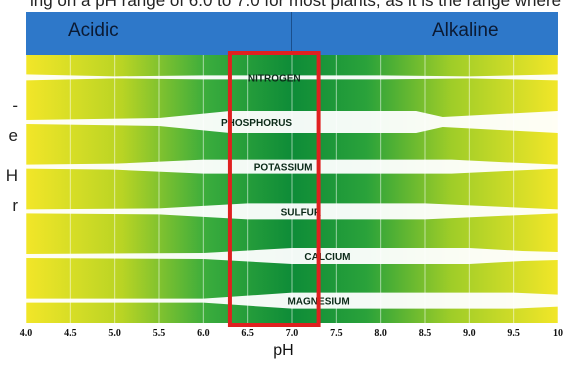  What do you see at coordinates (13, 135) in the screenshot?
I see `left-text-fragment: e` at bounding box center [13, 135].